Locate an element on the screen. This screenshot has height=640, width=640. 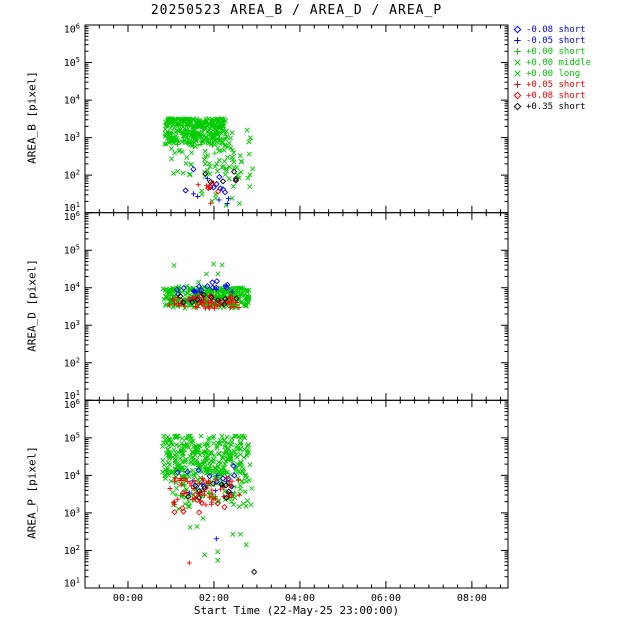
legend-item-p000_long: +0.00 long is located at coordinates (551, 73).